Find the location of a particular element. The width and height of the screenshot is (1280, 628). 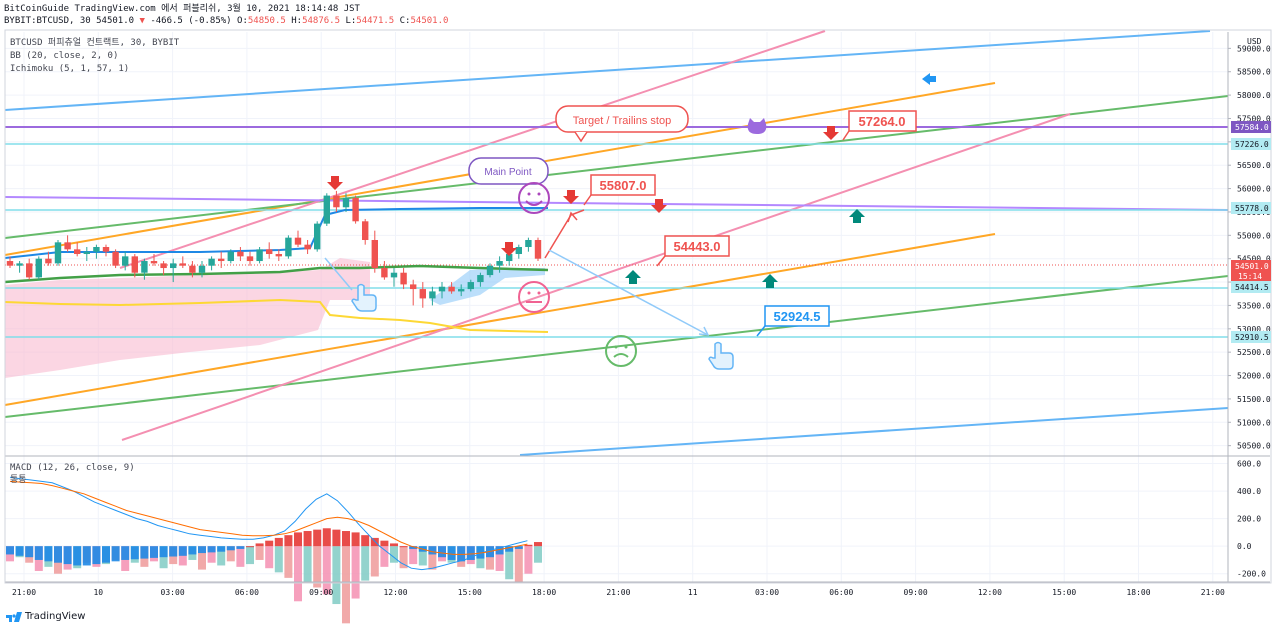

open-value: 54850.5 is located at coordinates (266, 21).